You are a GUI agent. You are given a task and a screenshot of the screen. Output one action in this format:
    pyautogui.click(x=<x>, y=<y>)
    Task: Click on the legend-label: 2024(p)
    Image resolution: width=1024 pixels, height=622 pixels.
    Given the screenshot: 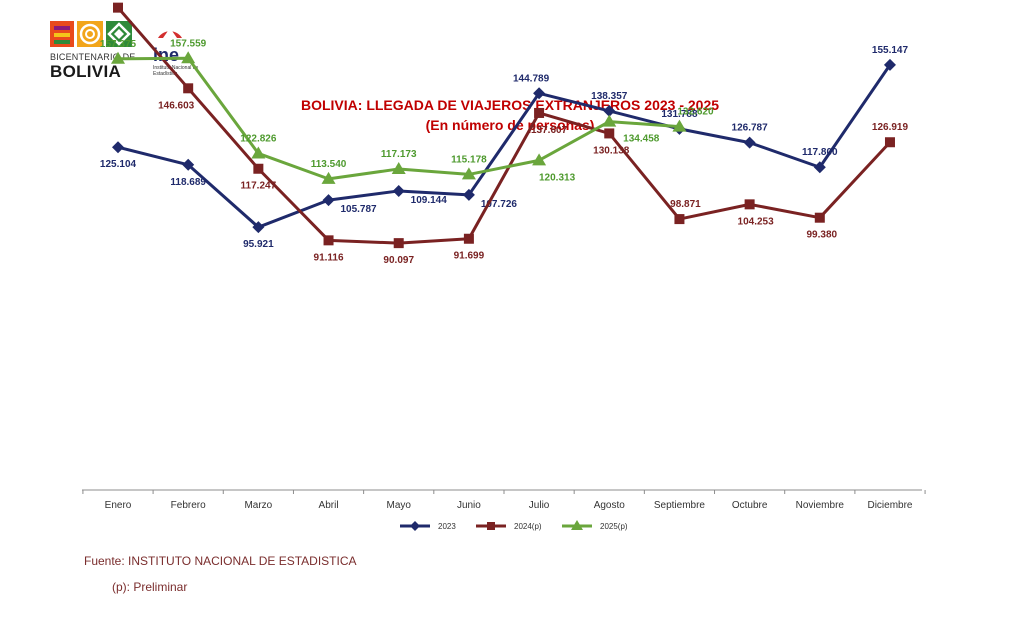 What is the action you would take?
    pyautogui.click(x=528, y=526)
    